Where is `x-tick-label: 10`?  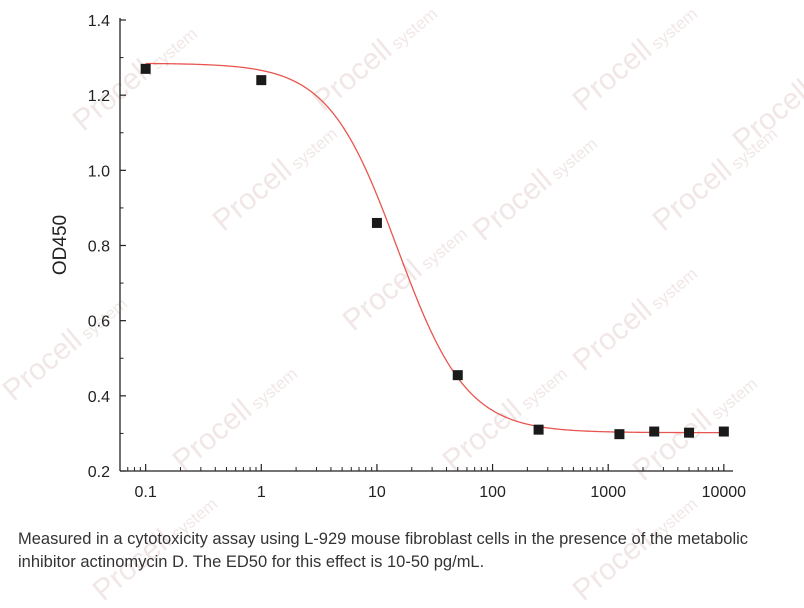 x-tick-label: 10 is located at coordinates (377, 492).